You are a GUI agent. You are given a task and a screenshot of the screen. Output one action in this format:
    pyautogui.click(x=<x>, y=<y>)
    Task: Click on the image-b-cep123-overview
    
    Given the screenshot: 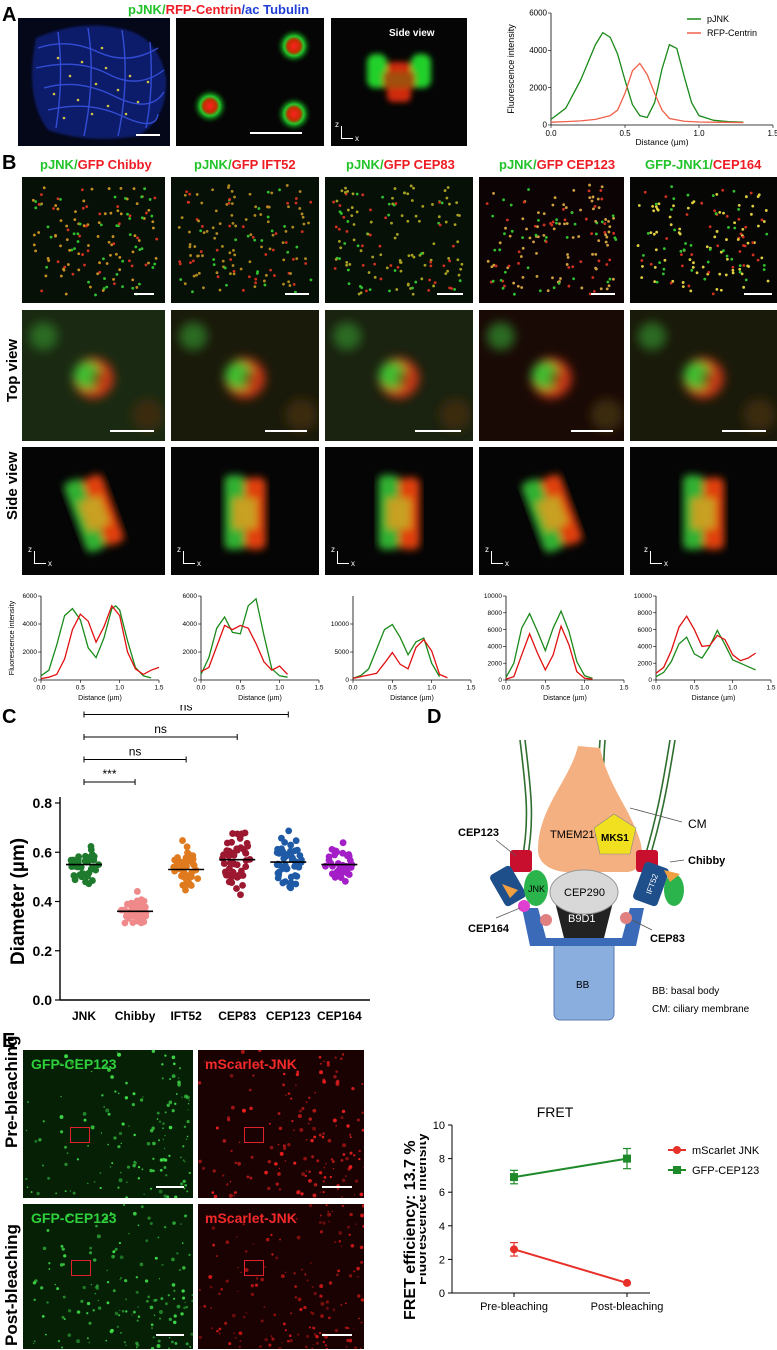 What is the action you would take?
    pyautogui.click(x=551, y=240)
    